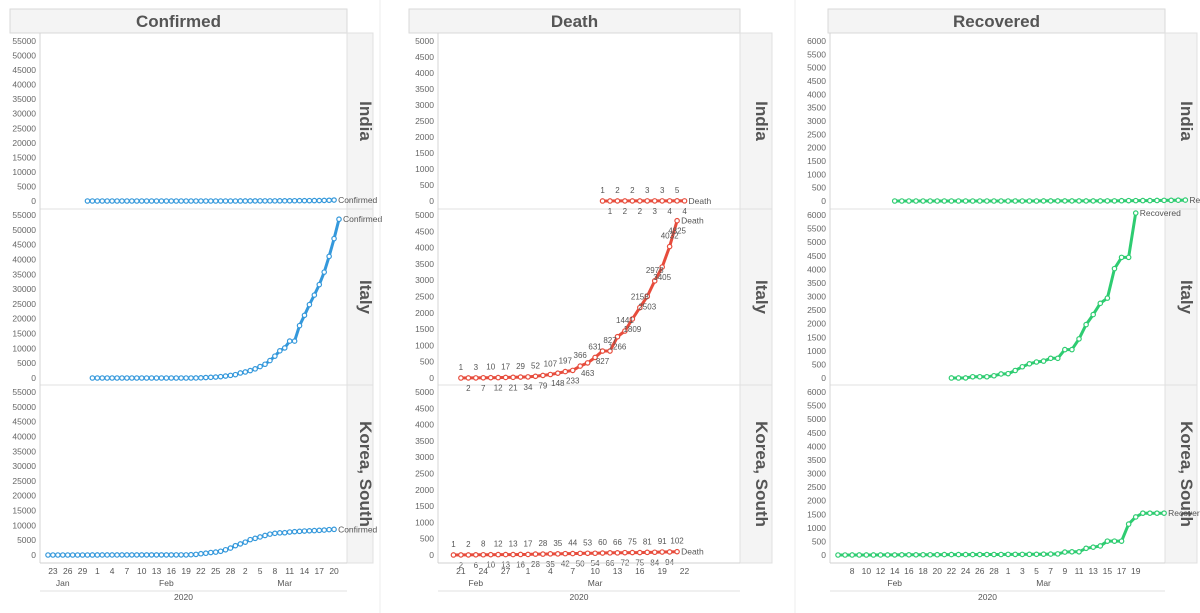 The height and width of the screenshot is (613, 1200). What do you see at coordinates (528, 387) in the screenshot?
I see `point-value-label: 34` at bounding box center [528, 387].